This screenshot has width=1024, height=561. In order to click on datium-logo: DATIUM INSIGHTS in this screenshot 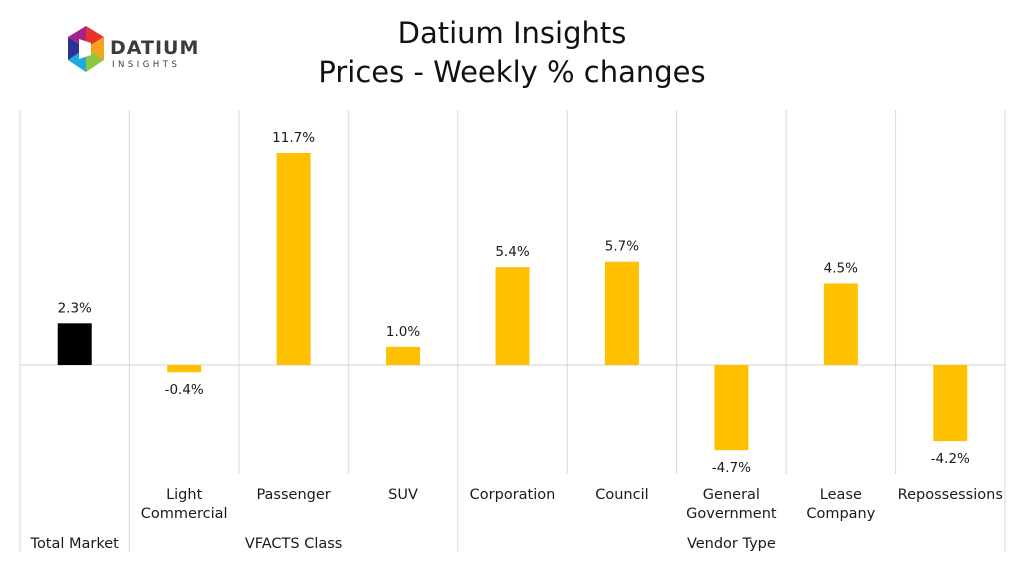, I will do `click(134, 51)`.